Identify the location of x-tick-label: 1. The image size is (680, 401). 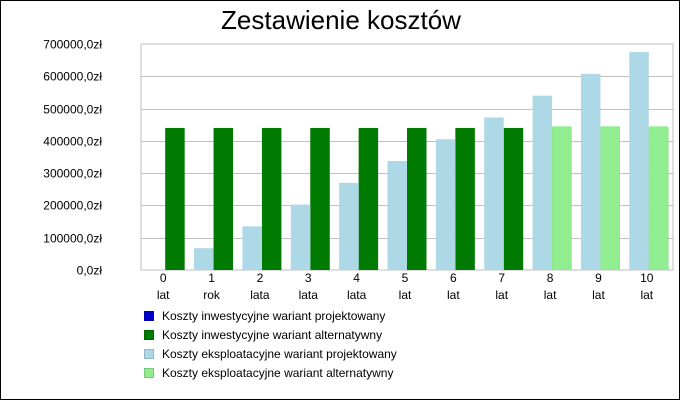
(211, 278).